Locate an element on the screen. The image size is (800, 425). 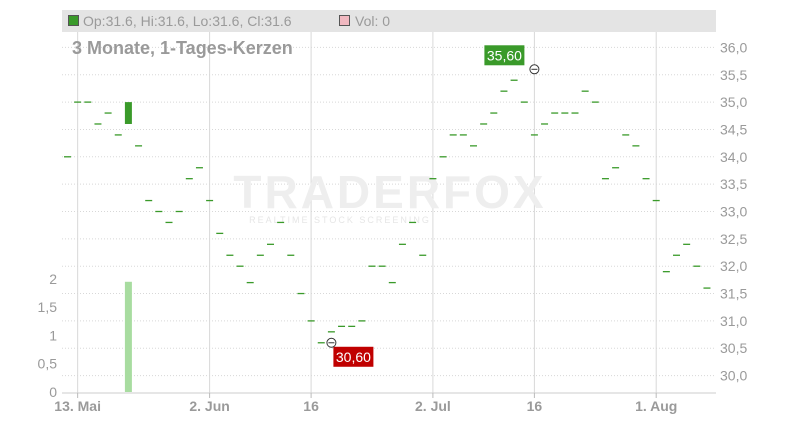
volume-layer is located at coordinates (128, 336).